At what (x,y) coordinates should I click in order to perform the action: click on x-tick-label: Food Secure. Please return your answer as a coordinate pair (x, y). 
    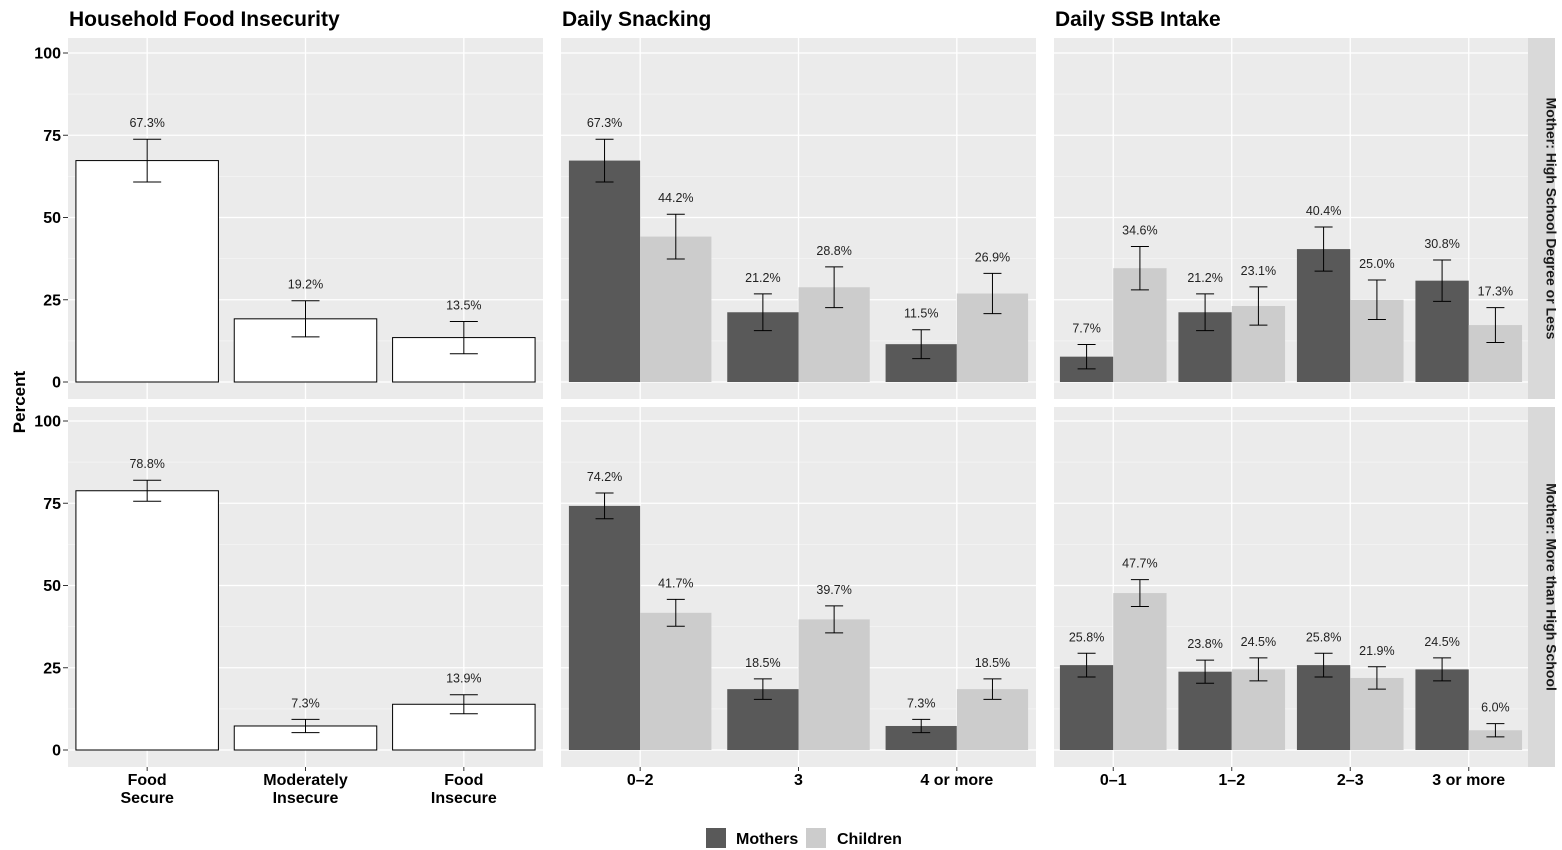
    Looking at the image, I should click on (146, 789).